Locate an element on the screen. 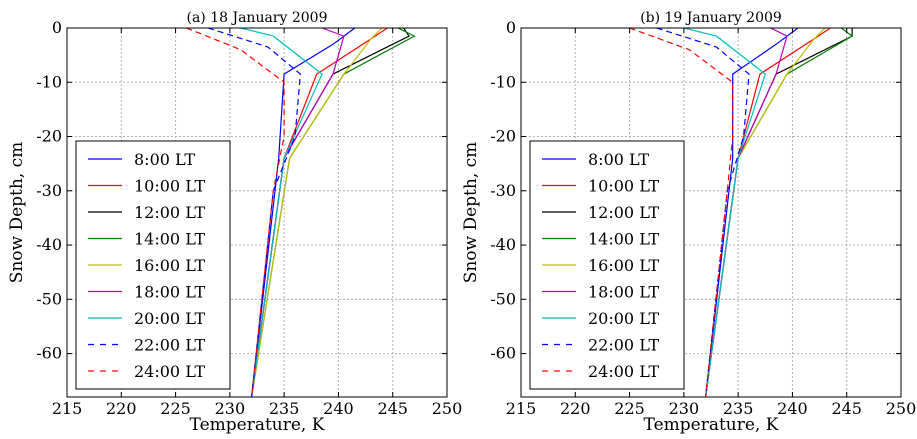  series-line-2400lt is located at coordinates (681, 212).